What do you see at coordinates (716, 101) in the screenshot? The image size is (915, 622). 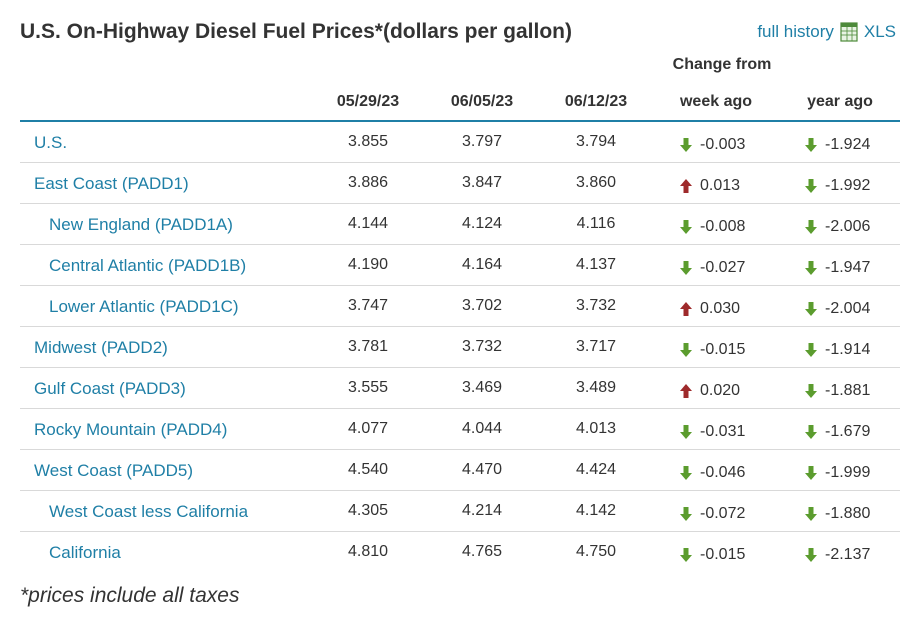 I see `column-header-week-ago: week ago` at bounding box center [716, 101].